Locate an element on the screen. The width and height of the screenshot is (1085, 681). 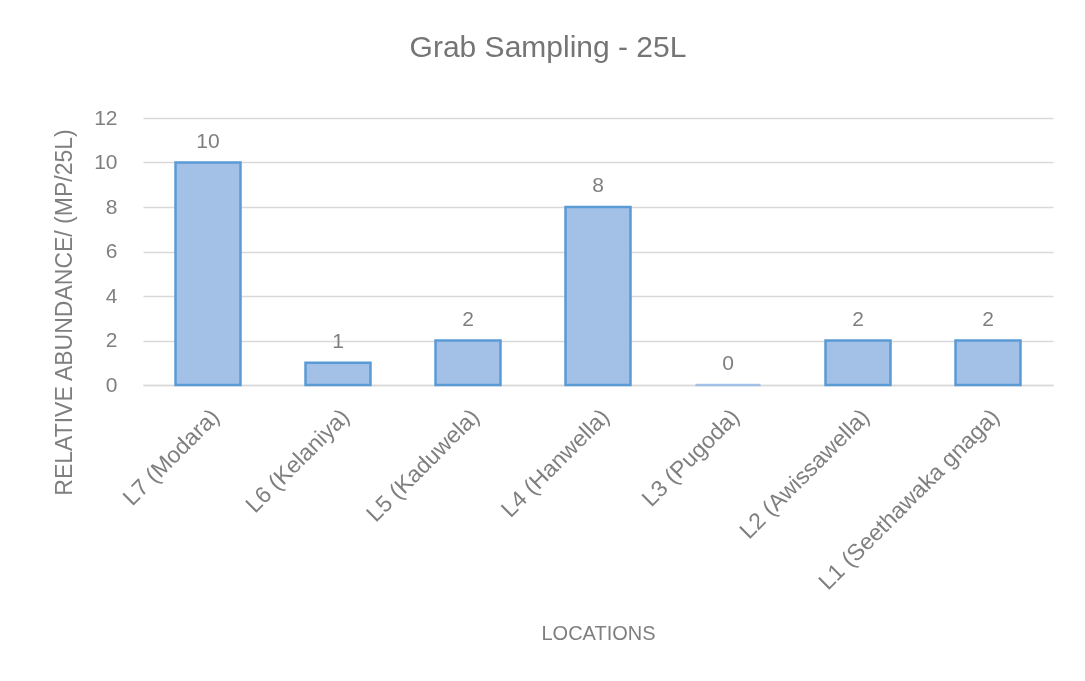
y-axis-title: RELATIVE ABUNDANCE/ (MP/25L) is located at coordinates (63, 312).